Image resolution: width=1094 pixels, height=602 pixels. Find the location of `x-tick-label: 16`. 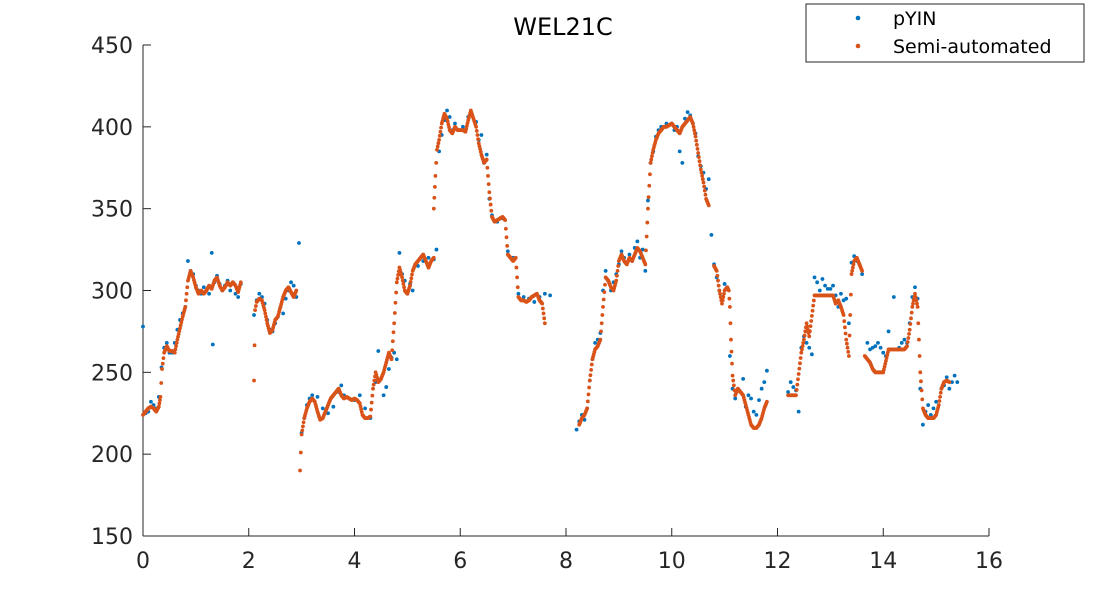

x-tick-label: 16 is located at coordinates (989, 561).